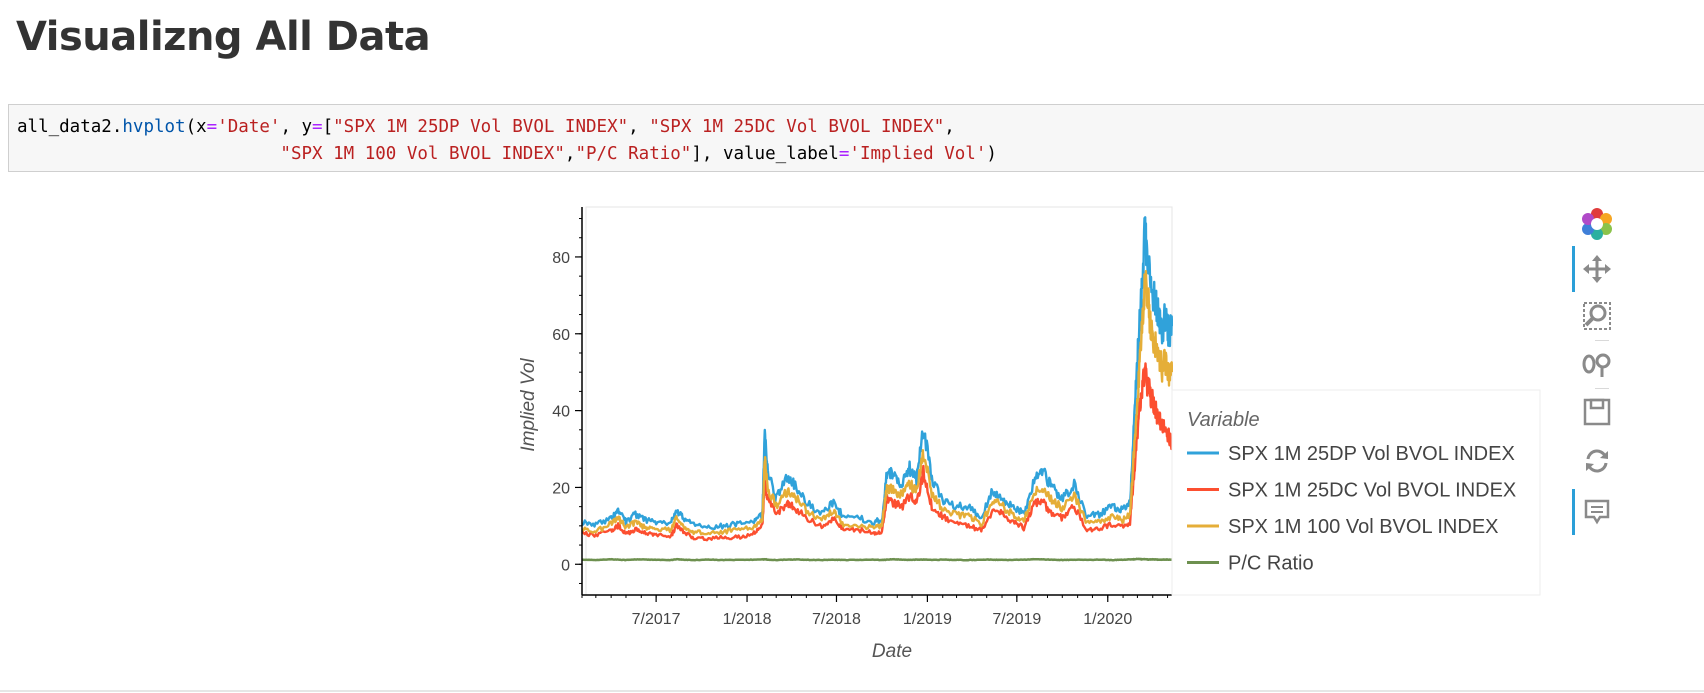 The image size is (1704, 693). Describe the element at coordinates (196, 127) in the screenshot. I see `code-token: (x` at that location.